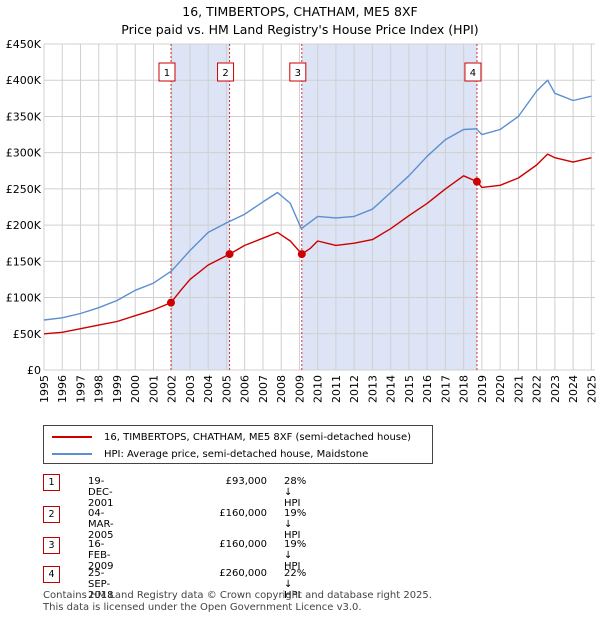 The height and width of the screenshot is (620, 600). I want to click on x-tick-label: 2007, so click(263, 389).